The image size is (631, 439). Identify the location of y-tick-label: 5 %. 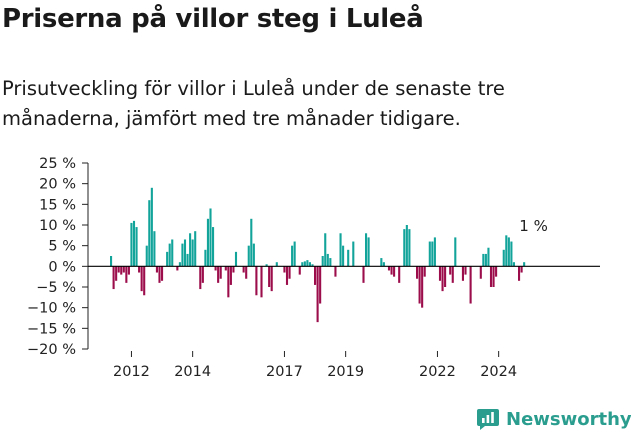
(62, 247).